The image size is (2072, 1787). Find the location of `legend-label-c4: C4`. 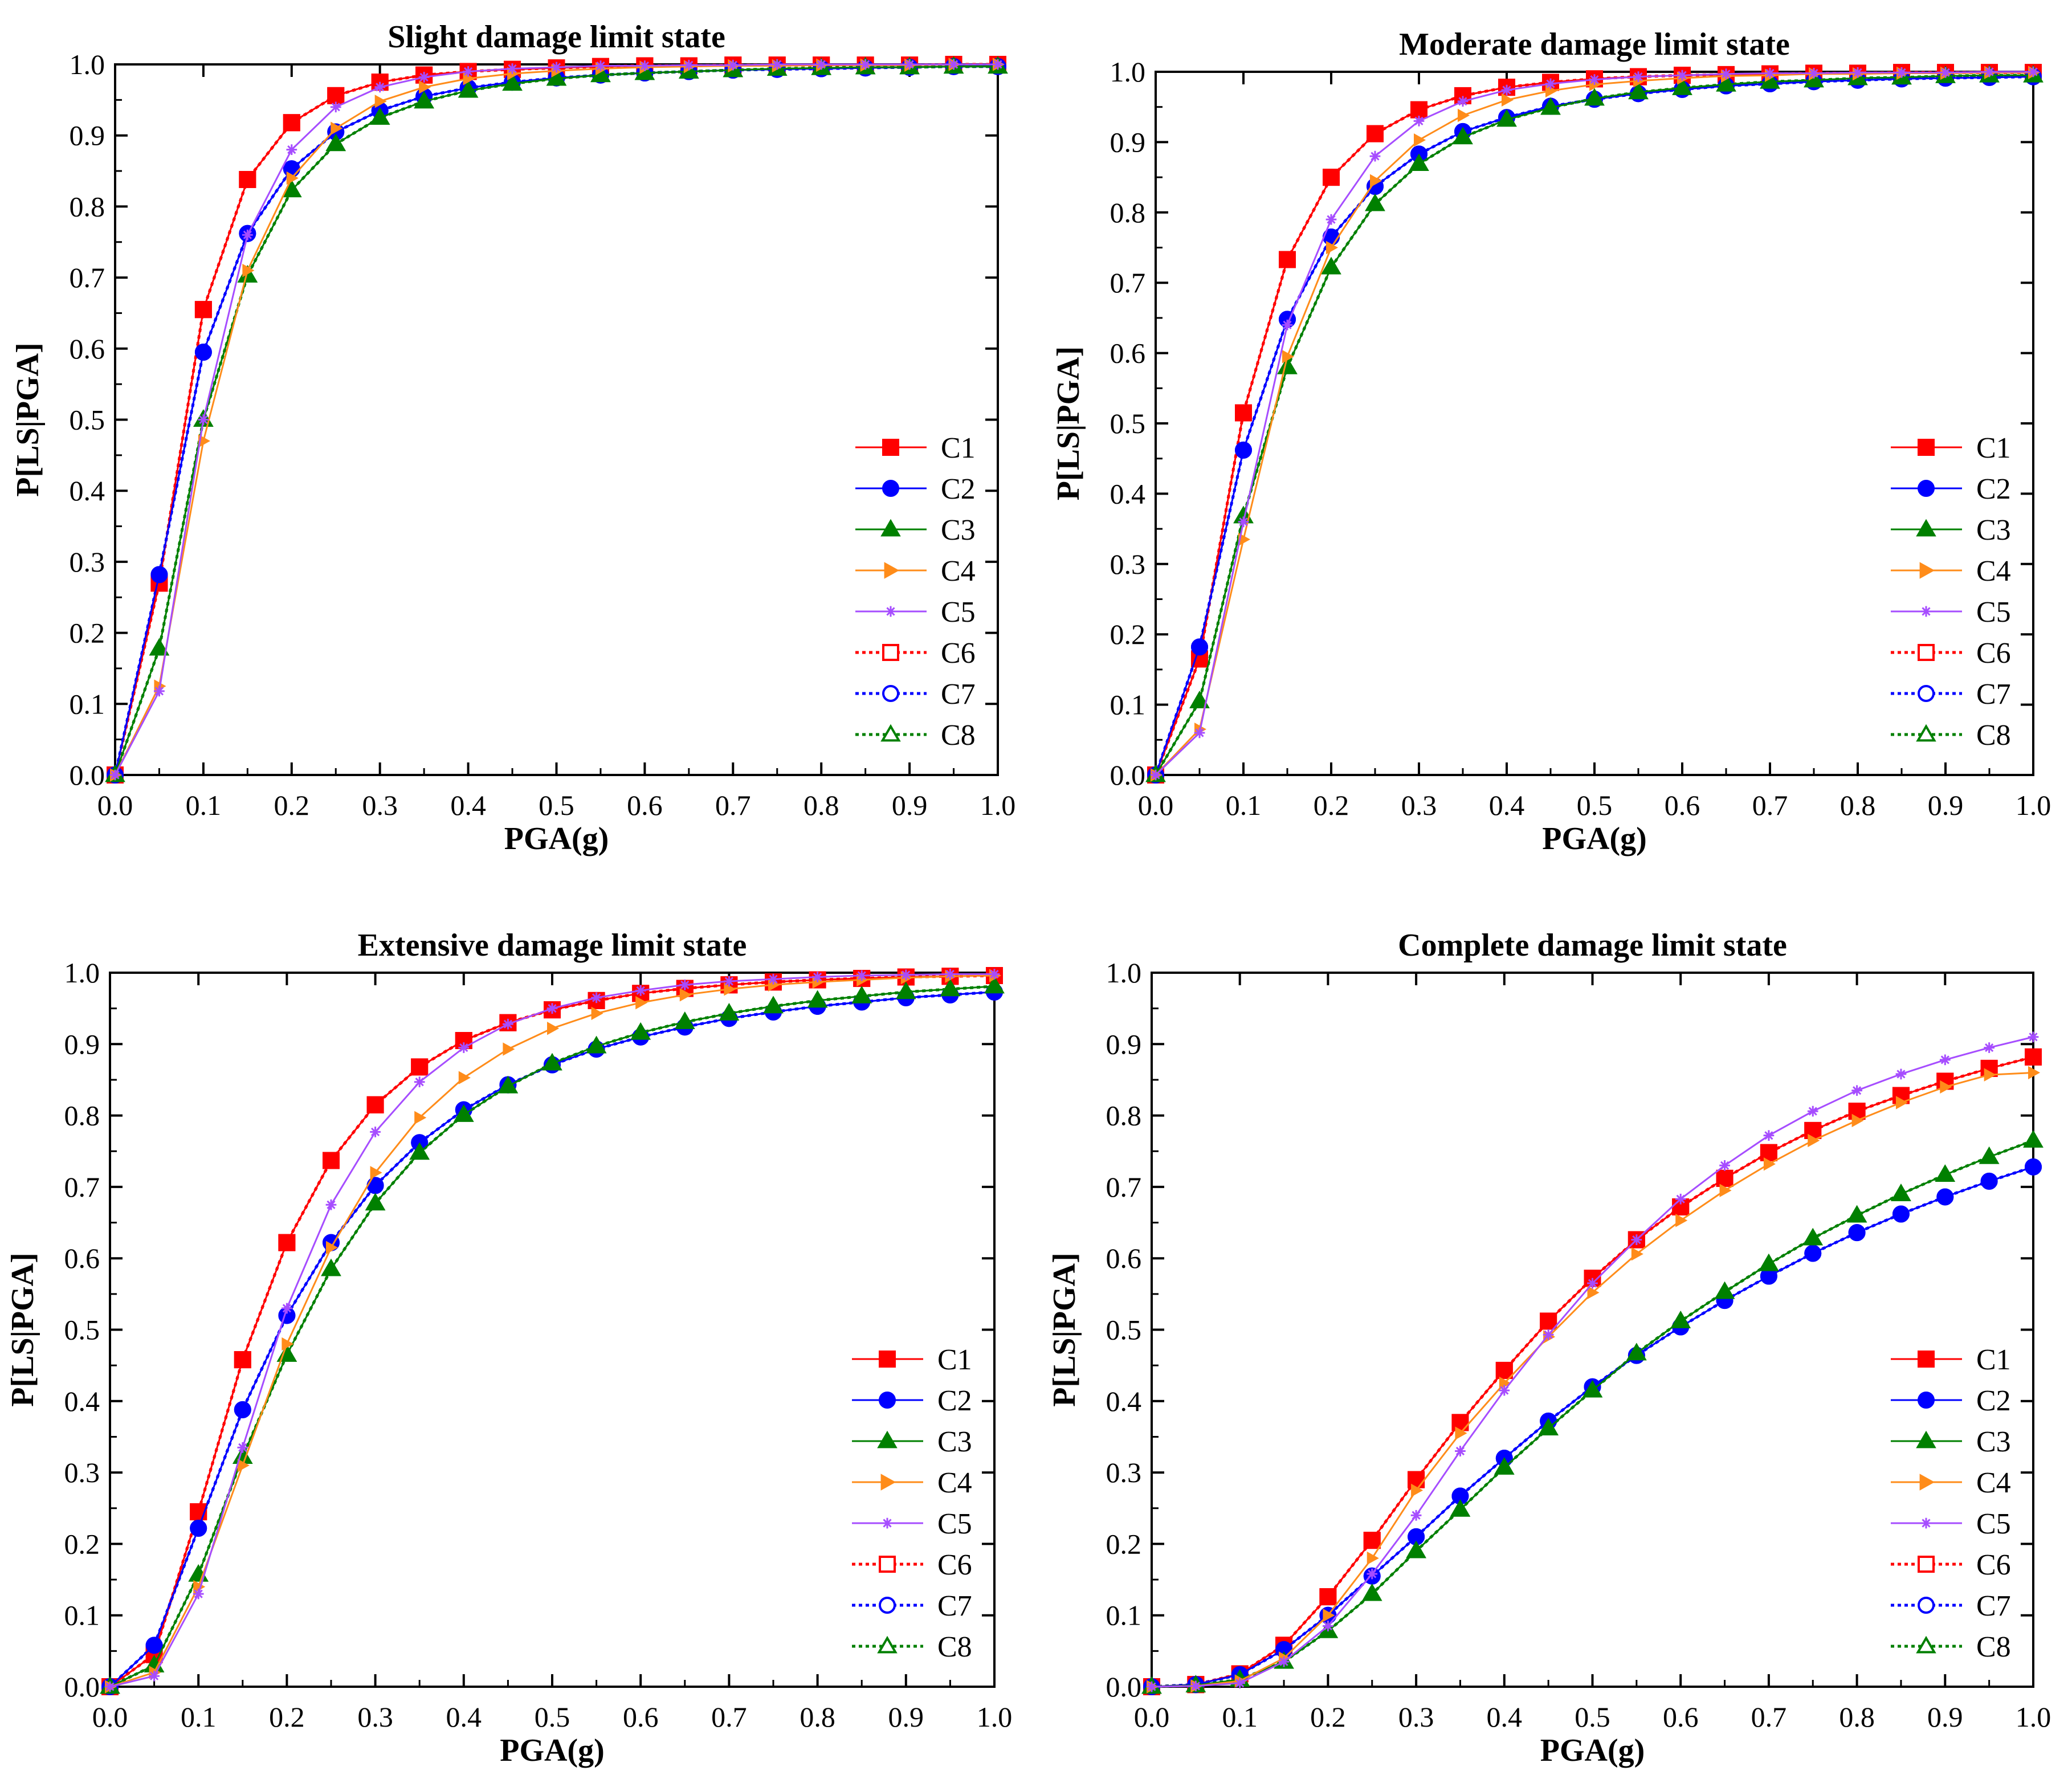

legend-label-c4: C4 is located at coordinates (1994, 571).